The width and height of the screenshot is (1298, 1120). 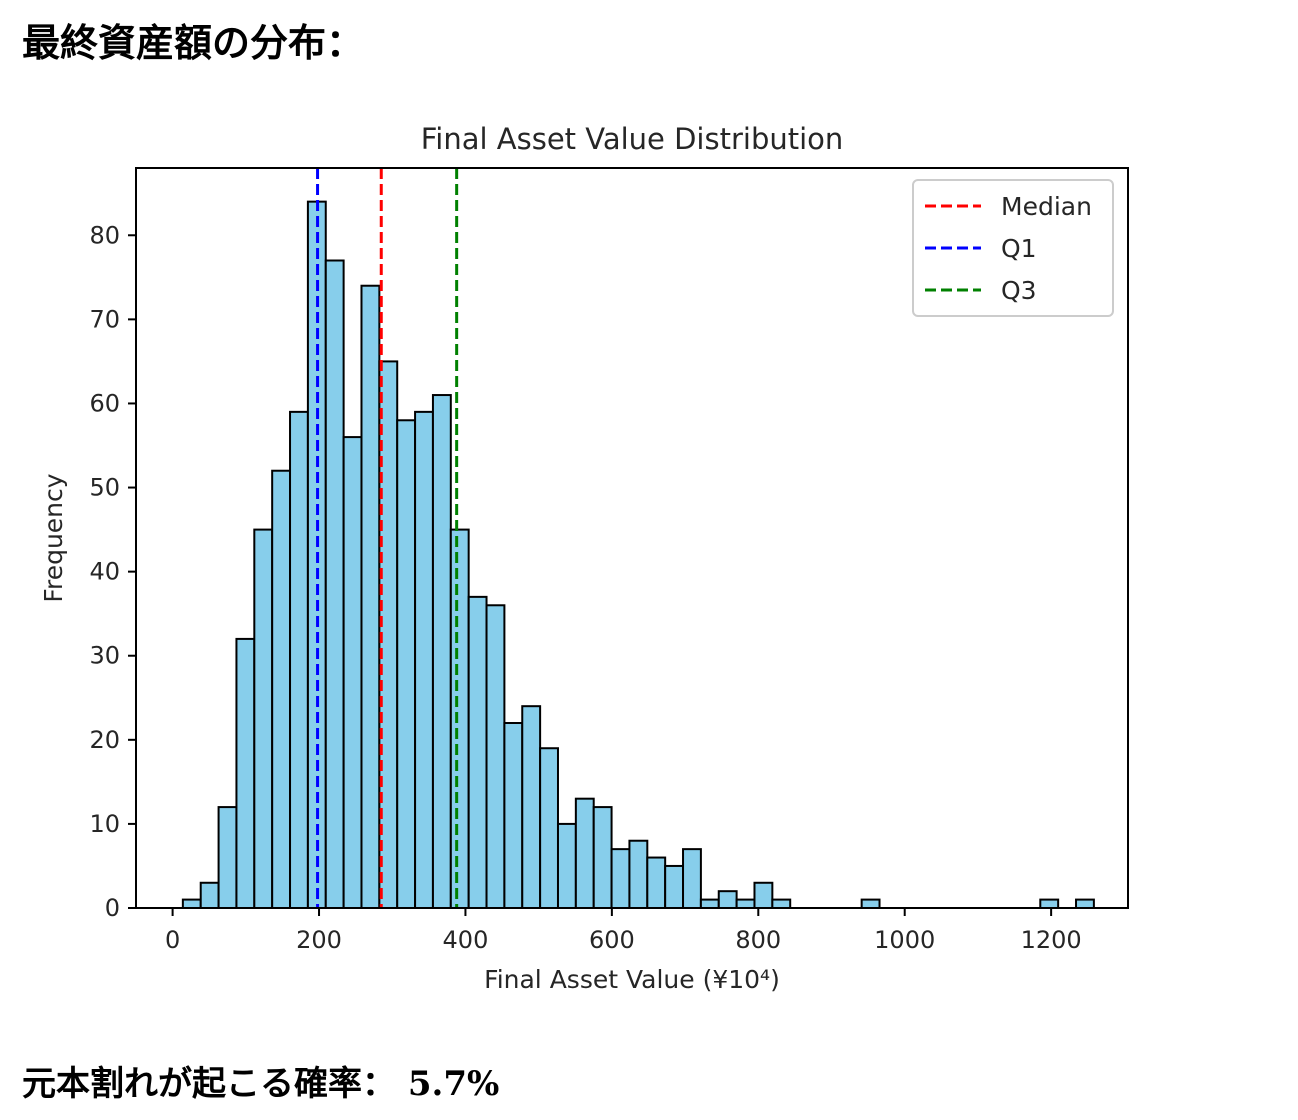 What do you see at coordinates (104, 740) in the screenshot?
I see `y-tick-label: 20` at bounding box center [104, 740].